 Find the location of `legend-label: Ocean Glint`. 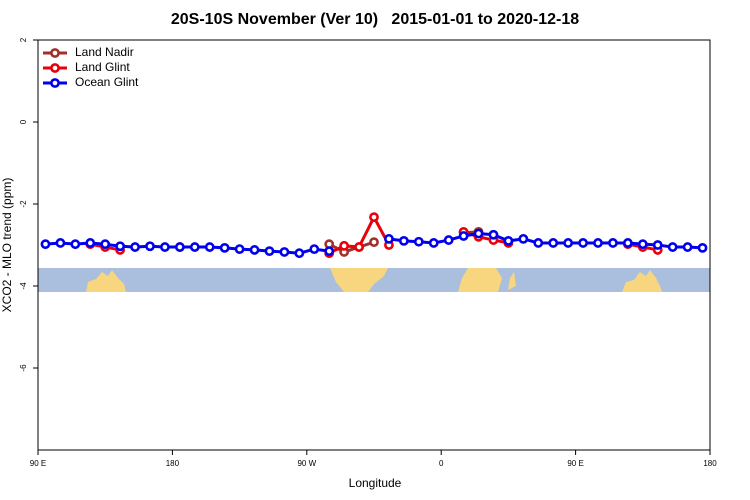

legend-label: Ocean Glint is located at coordinates (107, 82).